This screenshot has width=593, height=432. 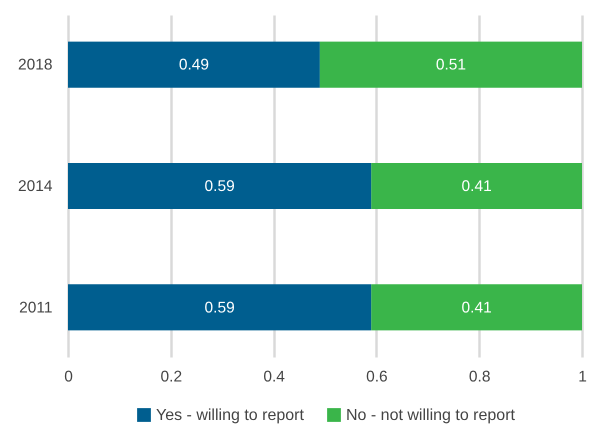 What do you see at coordinates (582, 377) in the screenshot?
I see `x-tick-label: 1` at bounding box center [582, 377].